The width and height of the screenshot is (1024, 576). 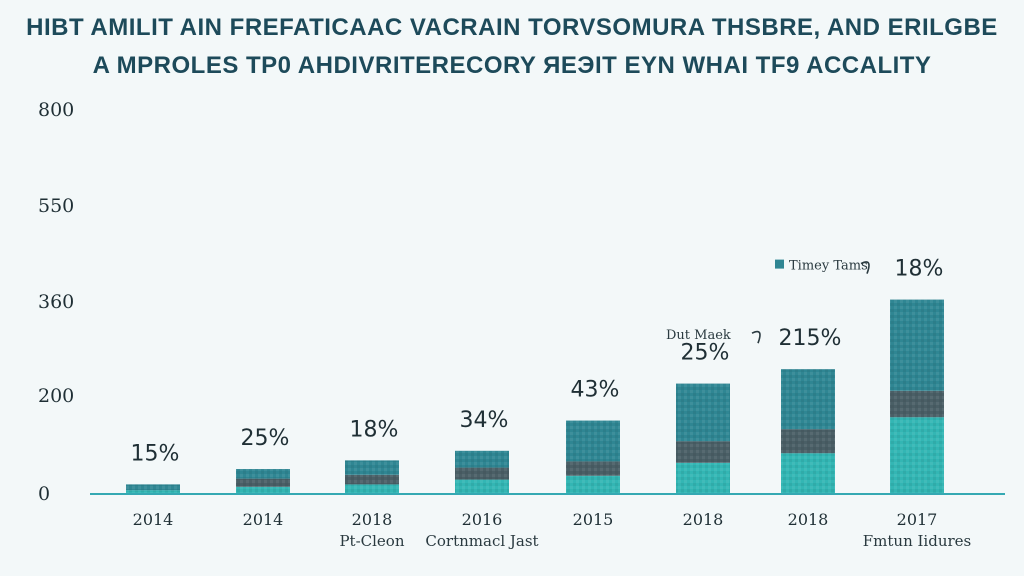 What do you see at coordinates (779, 264) in the screenshot?
I see `annotation-marker` at bounding box center [779, 264].